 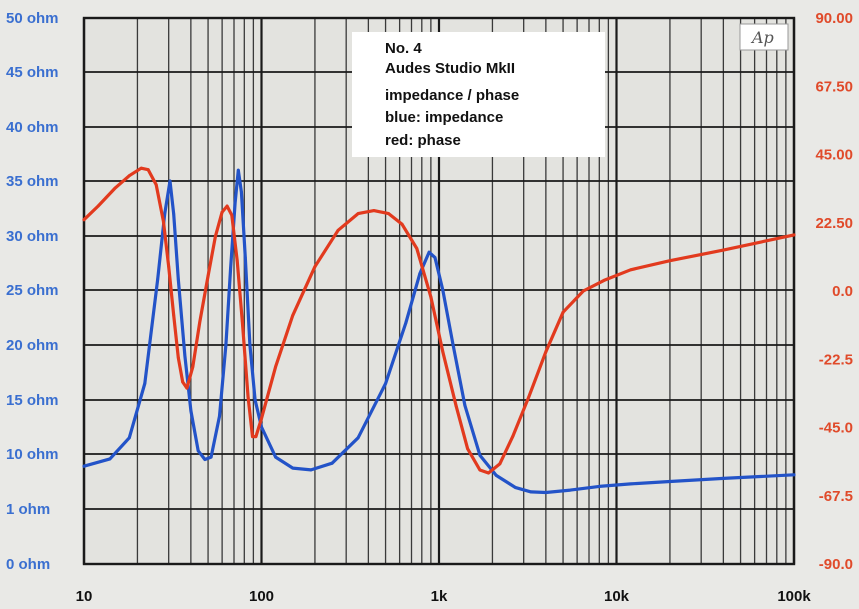 What do you see at coordinates (32, 18) in the screenshot?
I see `left-tick-label: 50 ohm` at bounding box center [32, 18].